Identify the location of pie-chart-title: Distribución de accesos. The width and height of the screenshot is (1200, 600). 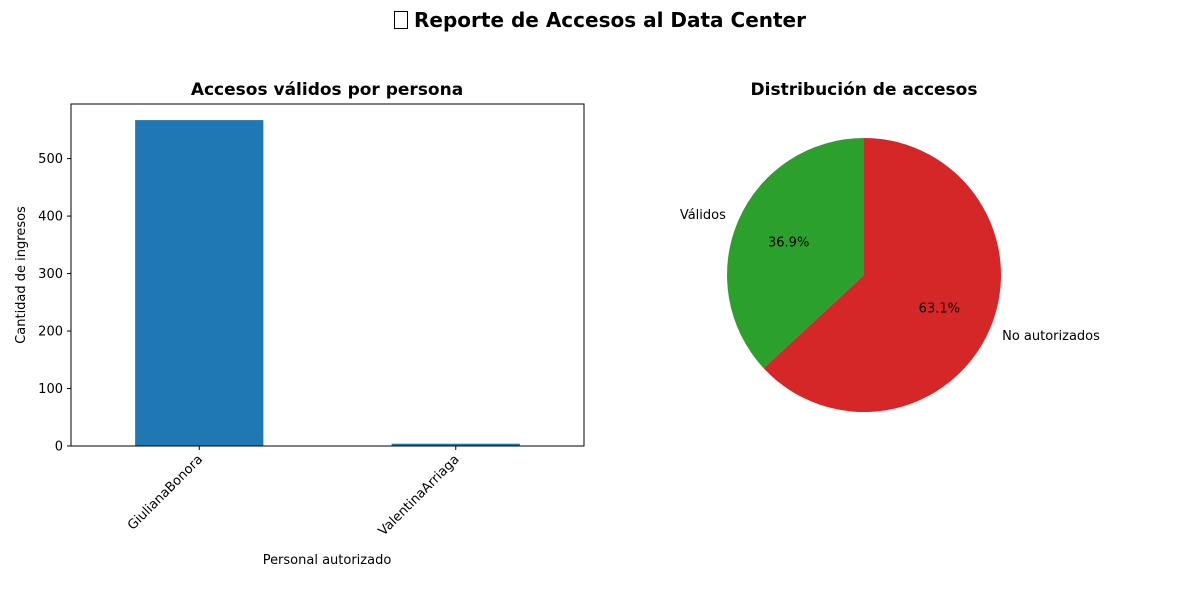
(864, 90).